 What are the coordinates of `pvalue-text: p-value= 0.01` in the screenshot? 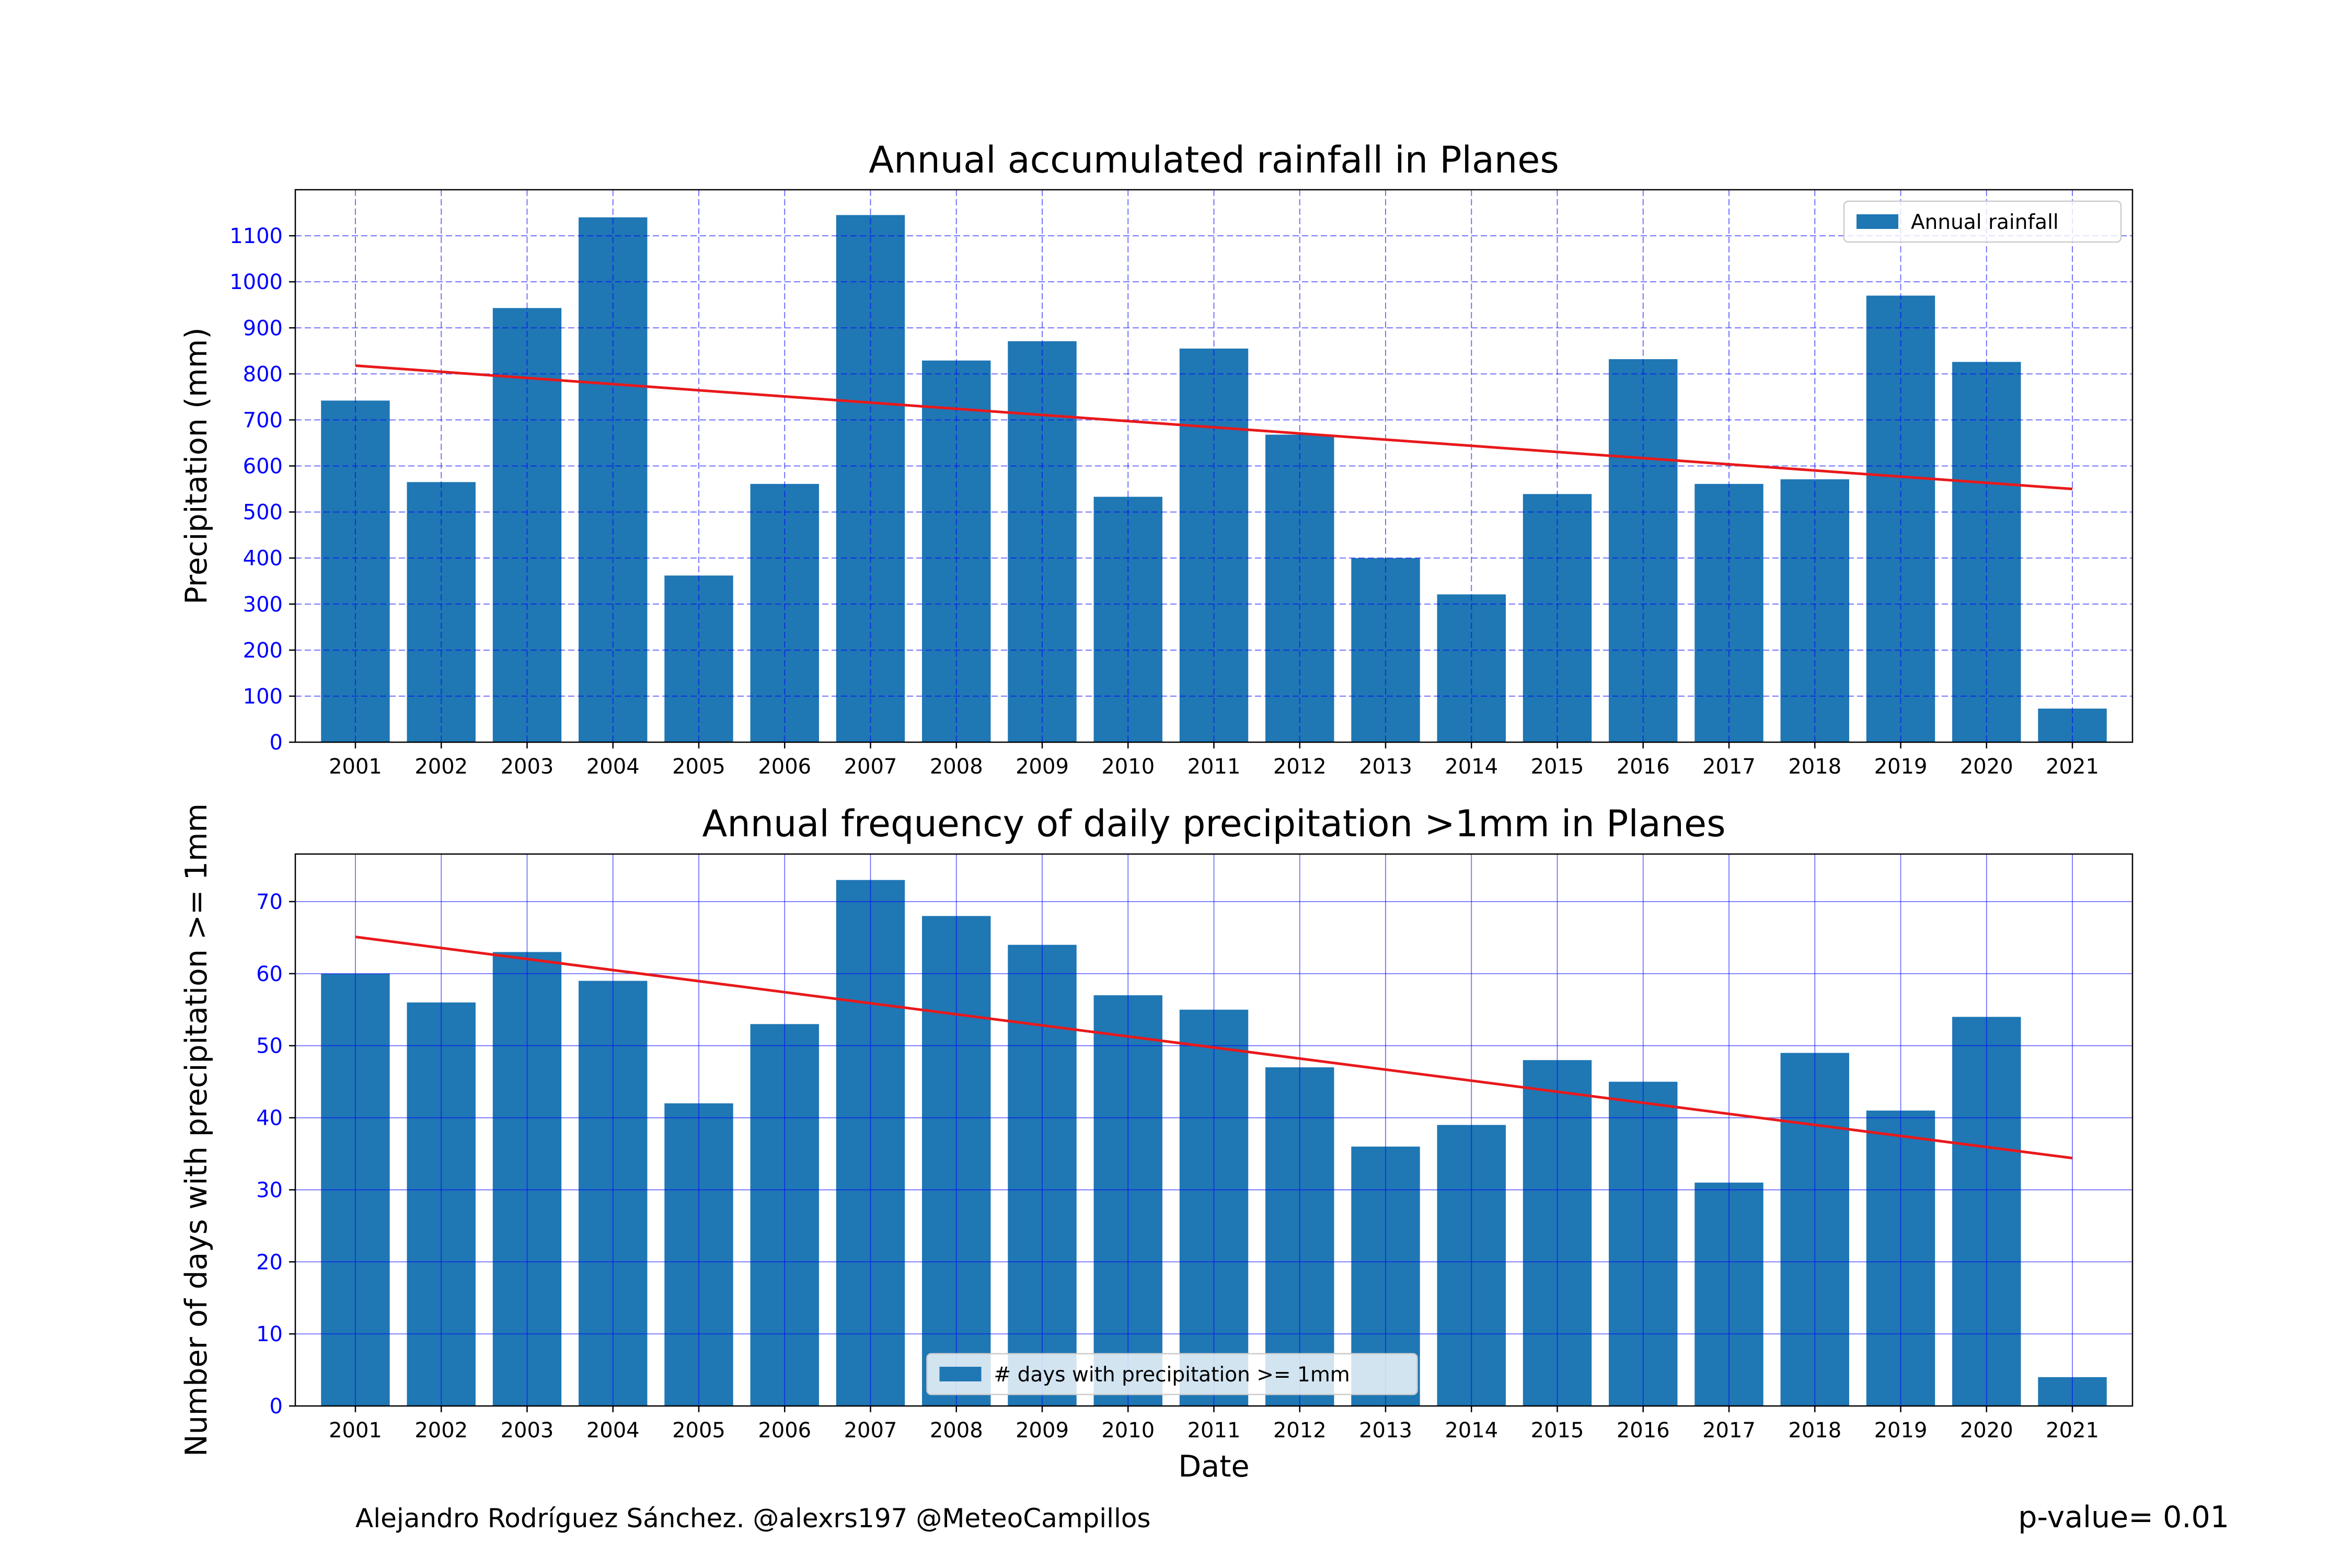 It's located at (2123, 1517).